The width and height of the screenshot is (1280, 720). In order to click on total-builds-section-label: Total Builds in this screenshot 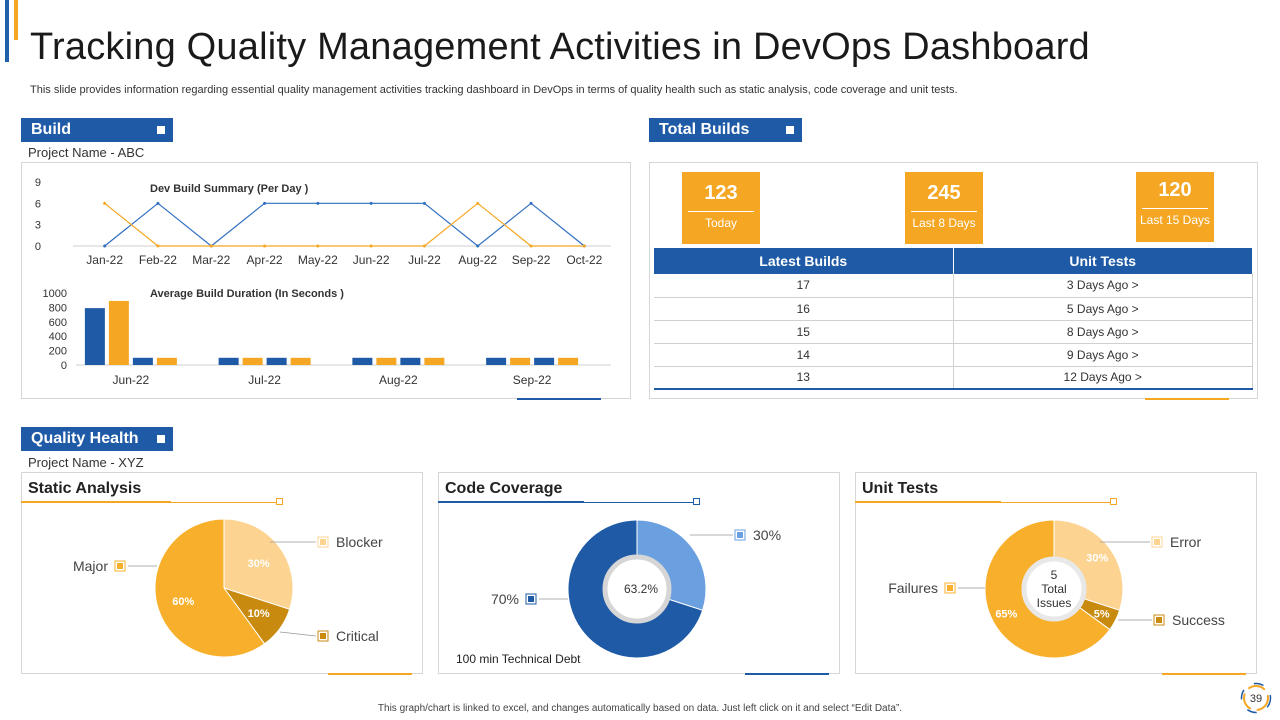, I will do `click(725, 130)`.